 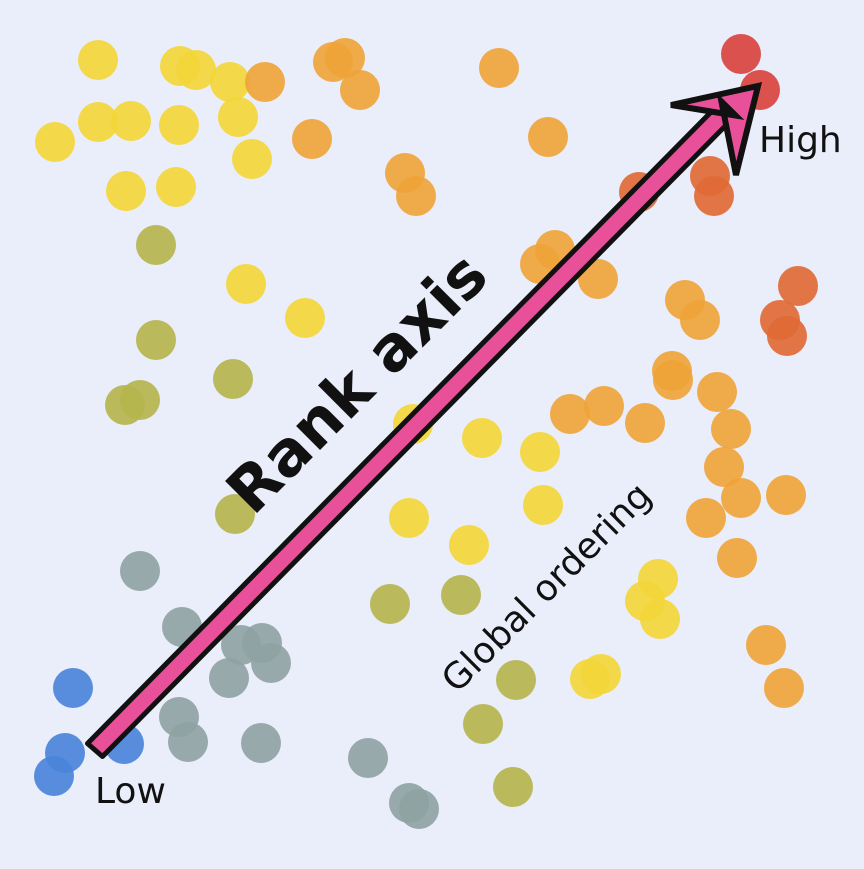 I want to click on low-label: Low, so click(x=130, y=791).